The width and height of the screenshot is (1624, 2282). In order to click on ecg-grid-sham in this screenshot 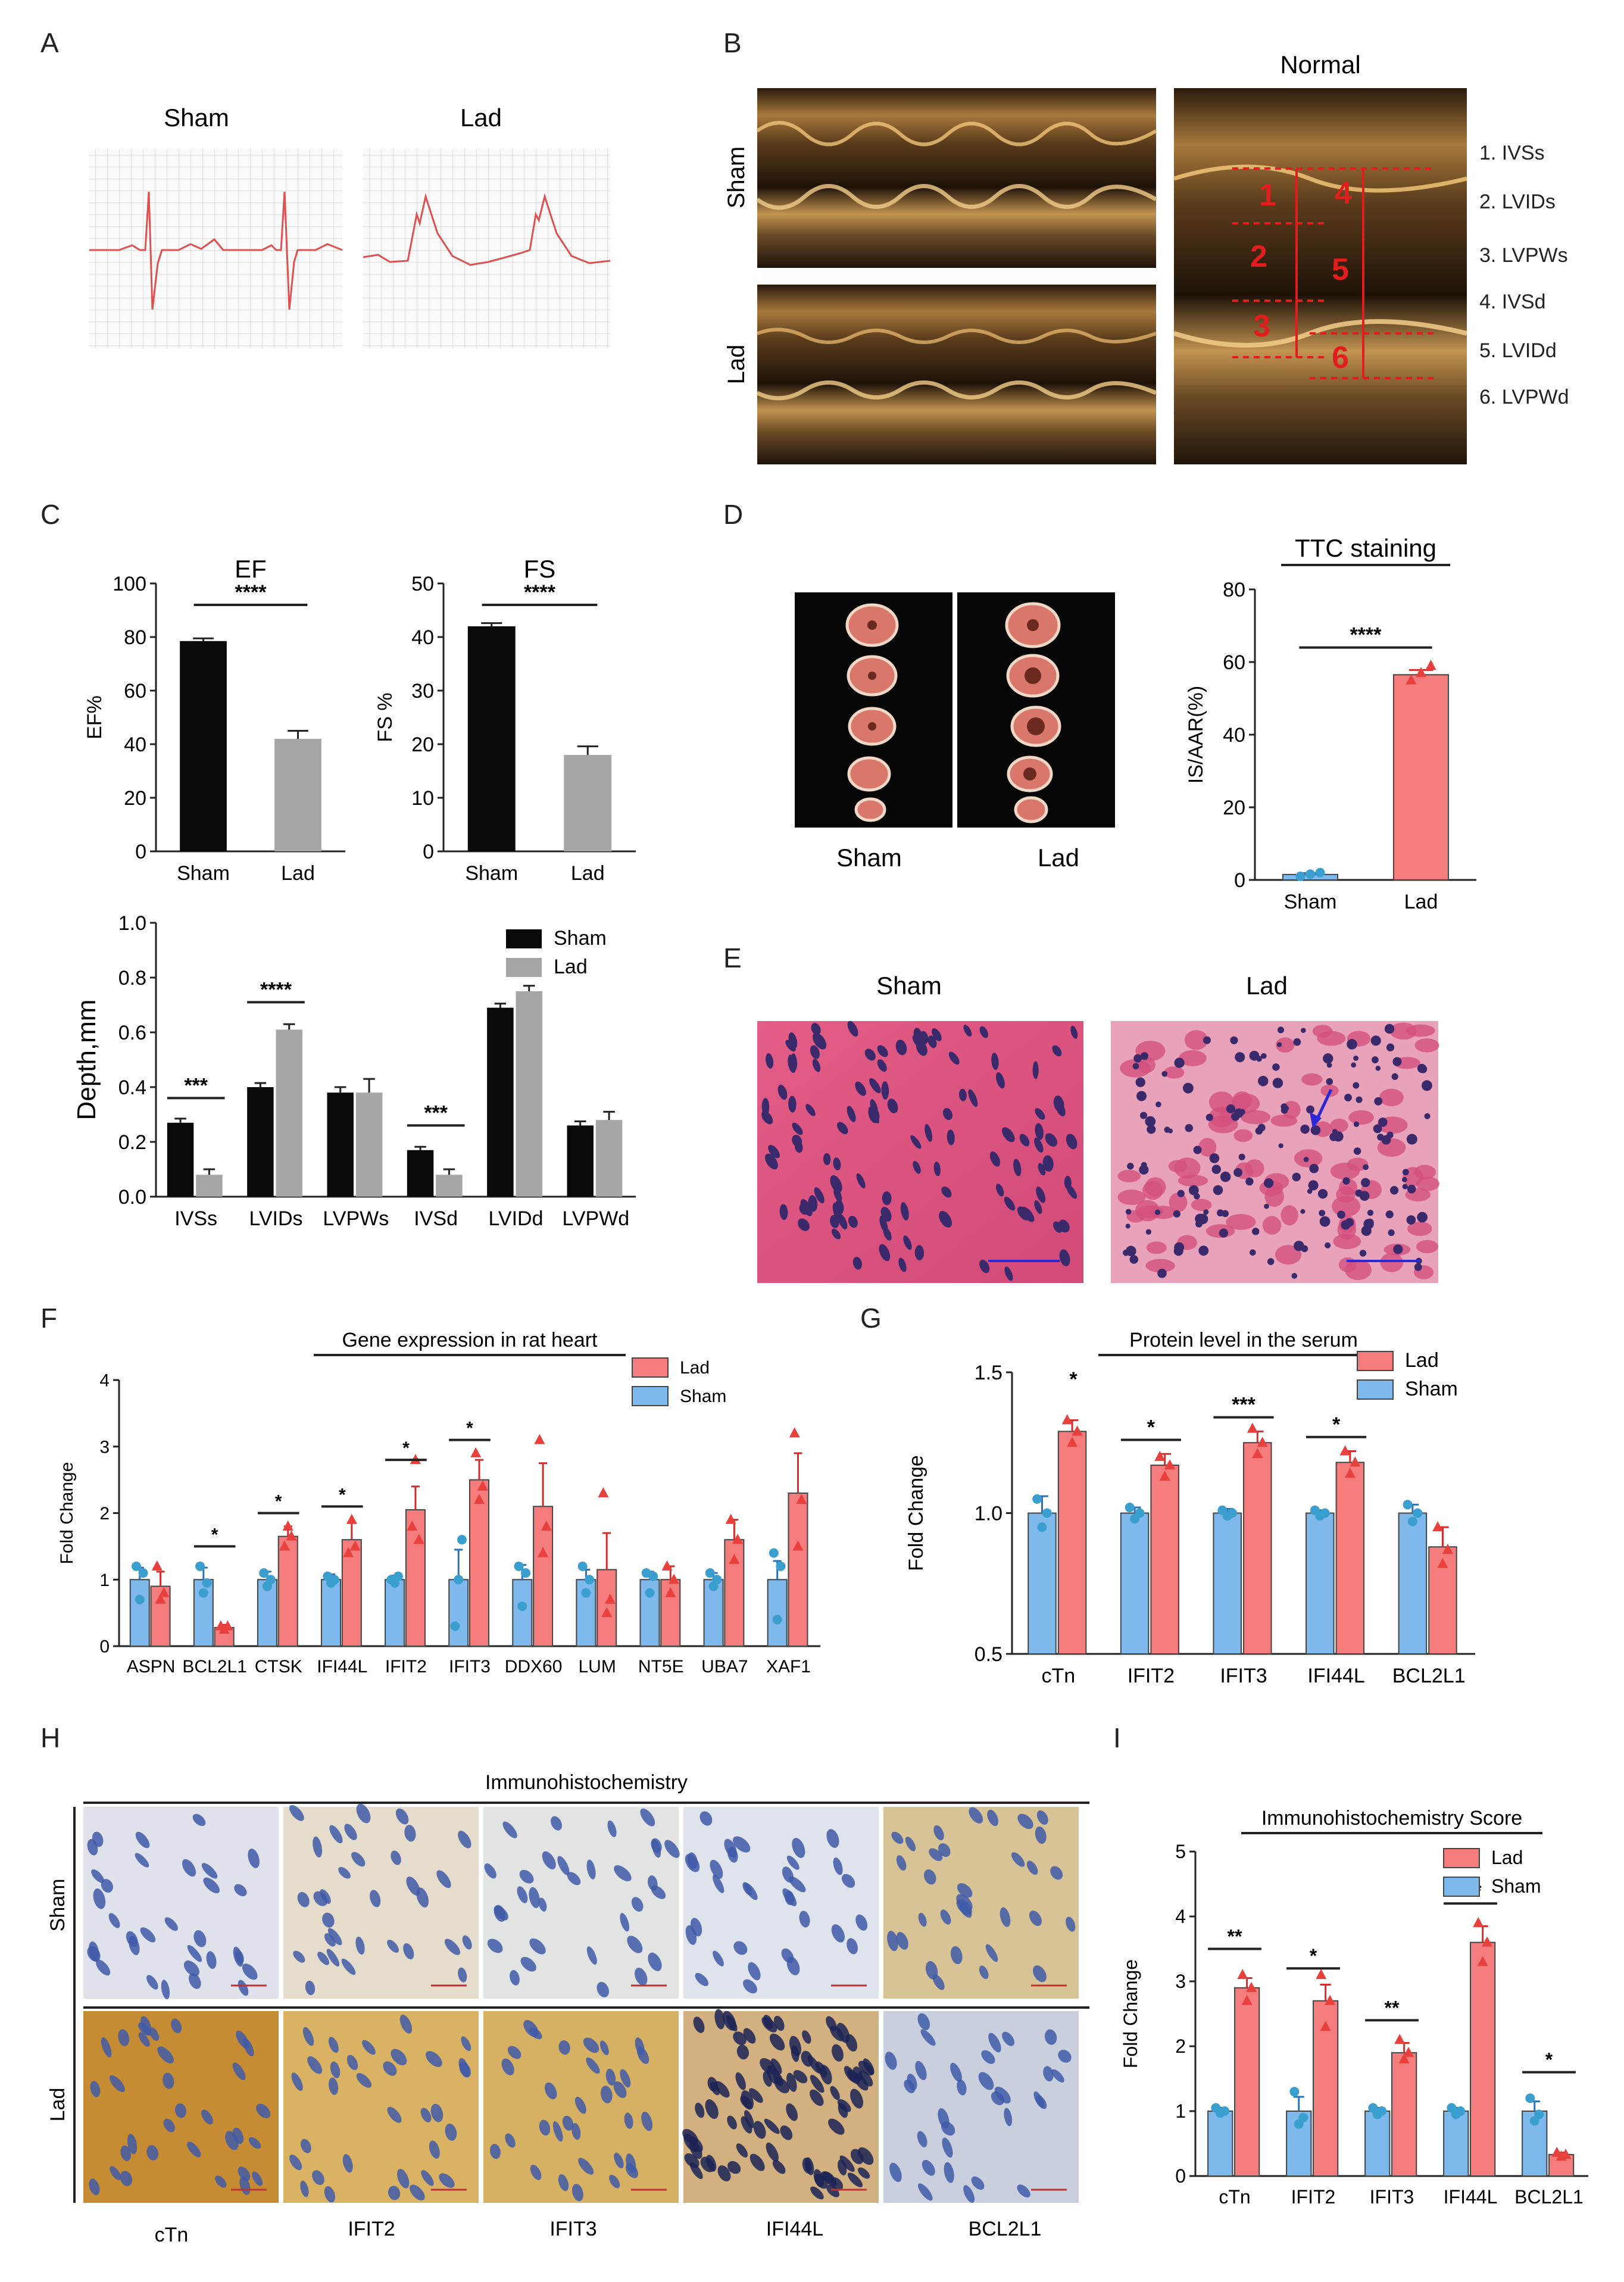, I will do `click(216, 248)`.